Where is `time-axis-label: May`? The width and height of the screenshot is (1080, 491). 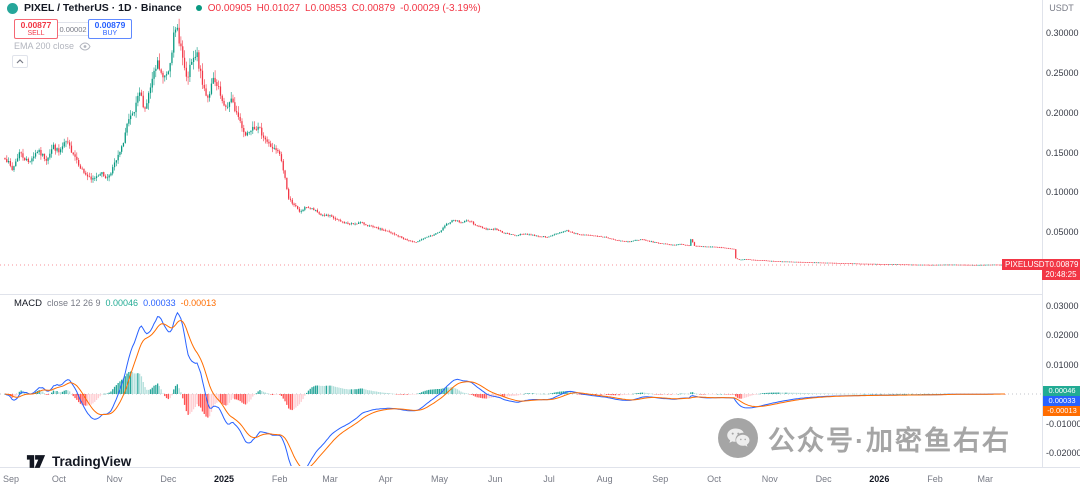 time-axis-label: May is located at coordinates (439, 479).